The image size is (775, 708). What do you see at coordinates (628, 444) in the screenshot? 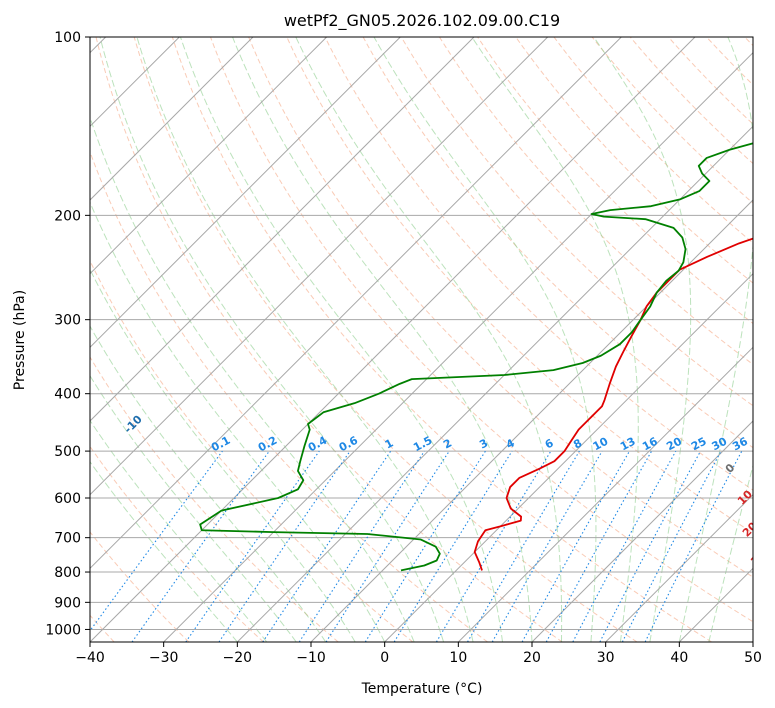
I see `mixing-ratio-label: 13` at bounding box center [628, 444].